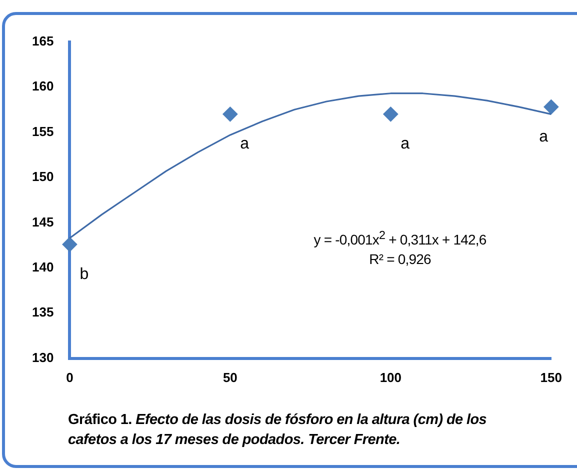 This screenshot has width=577, height=471. What do you see at coordinates (391, 377) in the screenshot?
I see `x-tick-label: 100` at bounding box center [391, 377].